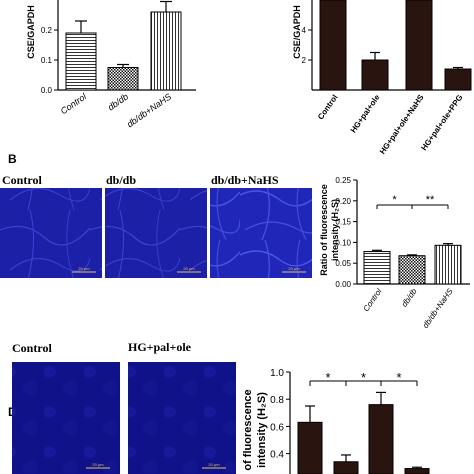 The image size is (474, 474). I want to click on y-tick-label: 0.20, so click(343, 201).